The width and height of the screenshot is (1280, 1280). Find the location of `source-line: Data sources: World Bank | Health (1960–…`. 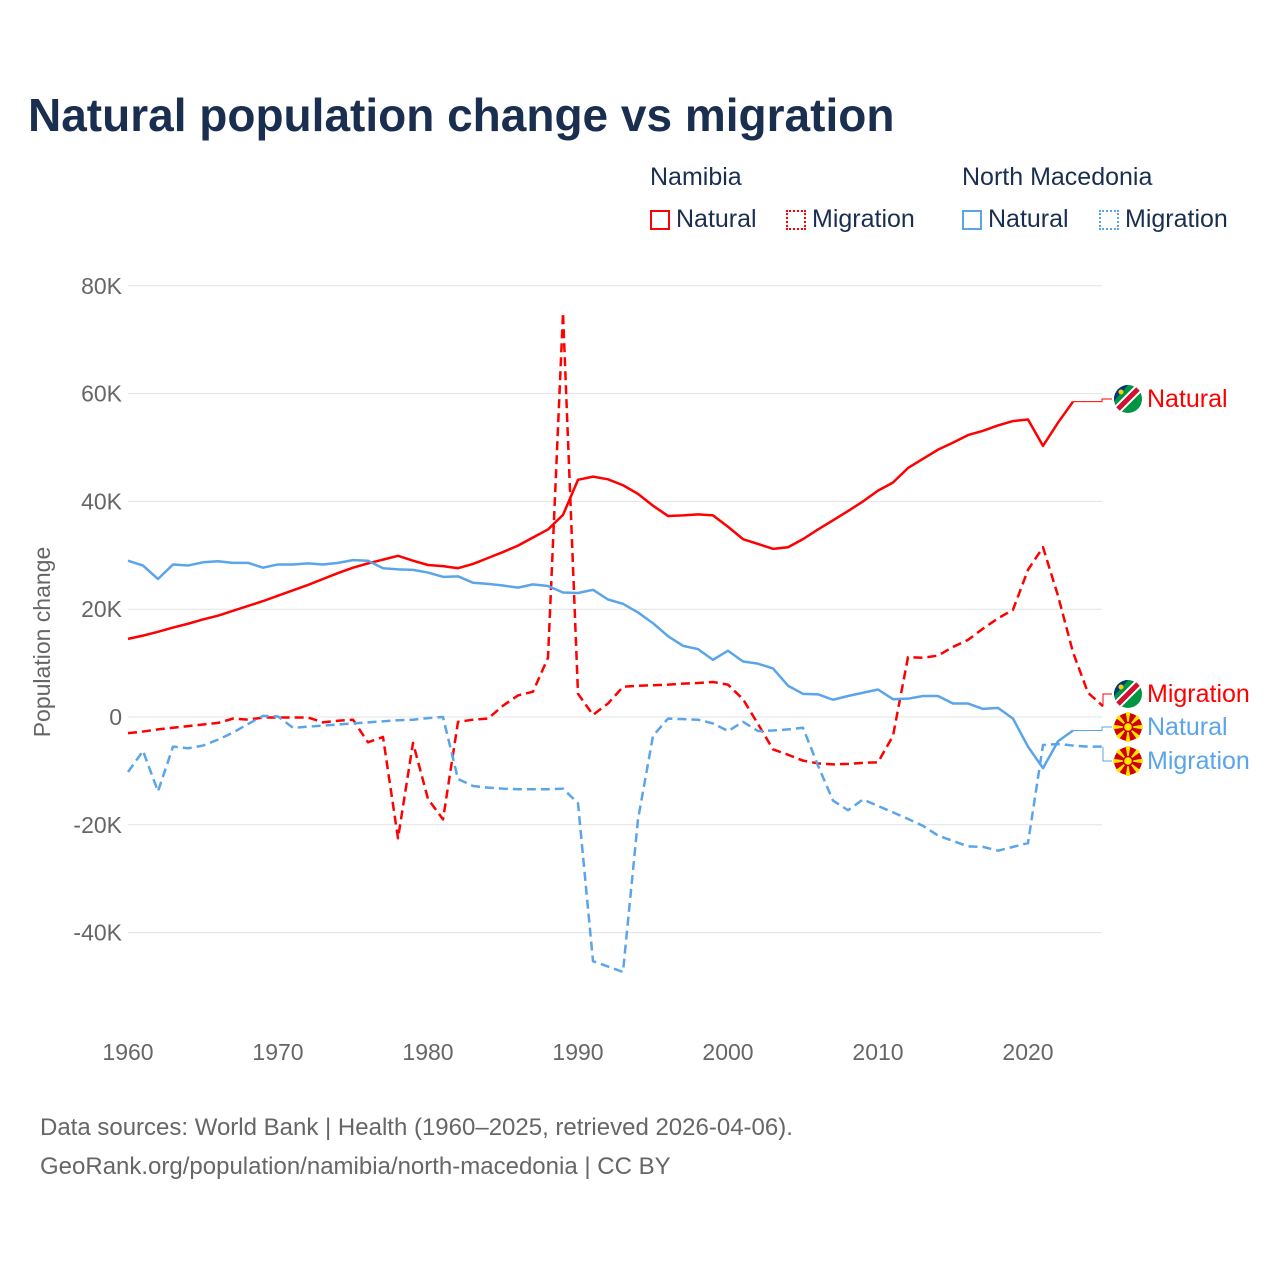

source-line: Data sources: World Bank | Health (1960–… is located at coordinates (416, 1127).